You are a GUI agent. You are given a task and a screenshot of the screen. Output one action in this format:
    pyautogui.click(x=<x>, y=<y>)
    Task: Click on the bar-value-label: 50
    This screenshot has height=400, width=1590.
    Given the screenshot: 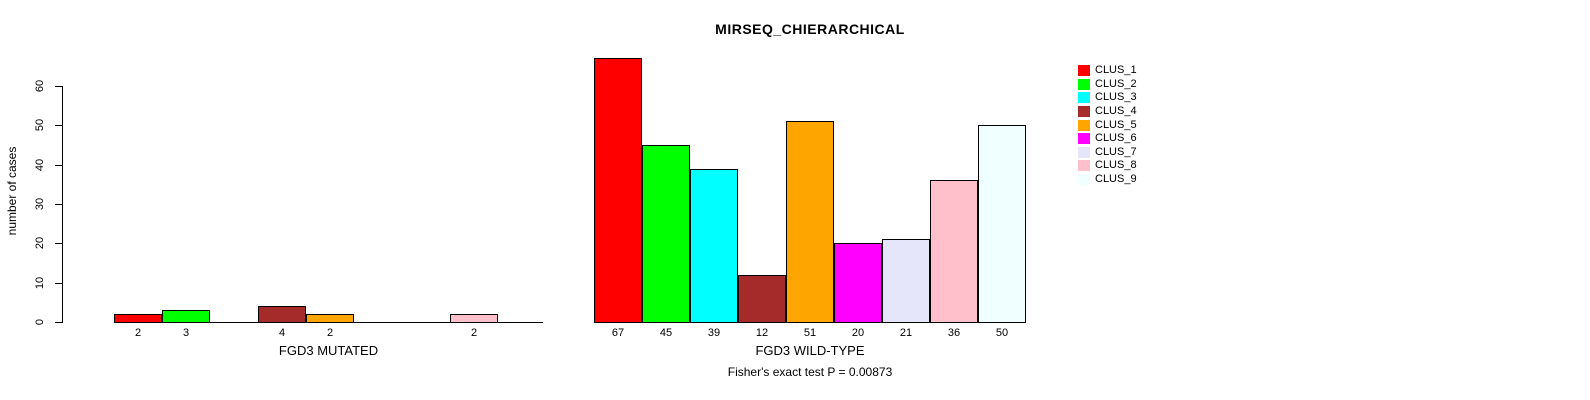 What is the action you would take?
    pyautogui.click(x=1002, y=333)
    